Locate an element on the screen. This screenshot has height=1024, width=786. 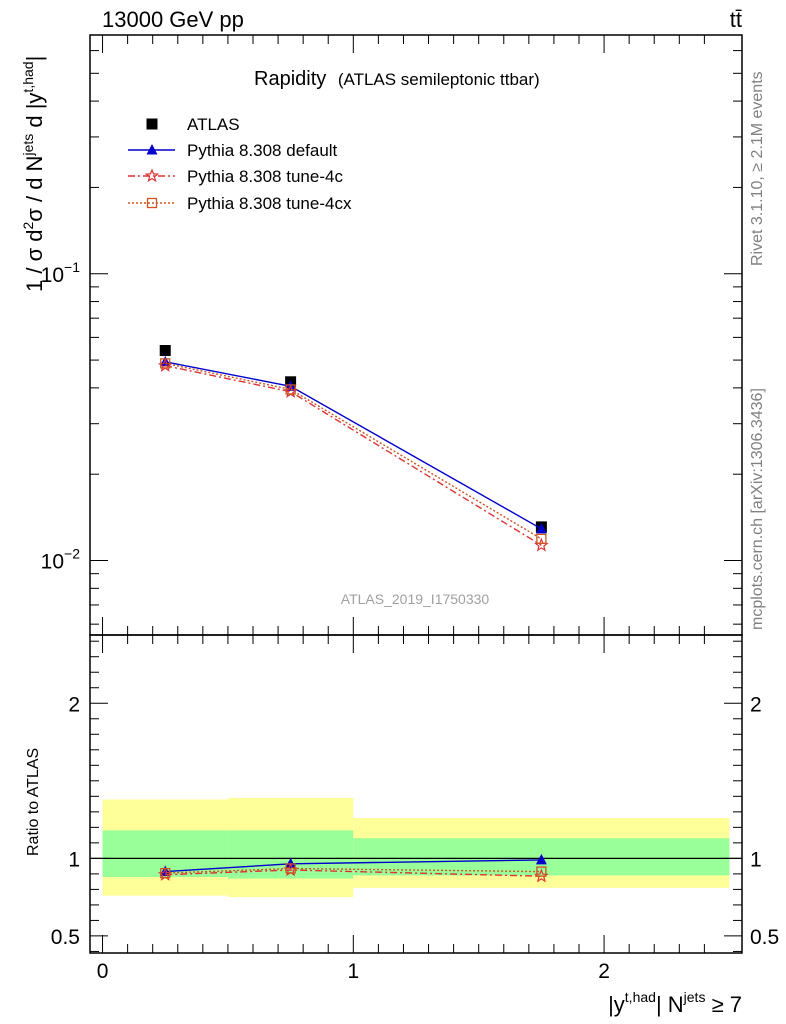
legend-label: Pythia 8.308 tune-4c is located at coordinates (265, 176).